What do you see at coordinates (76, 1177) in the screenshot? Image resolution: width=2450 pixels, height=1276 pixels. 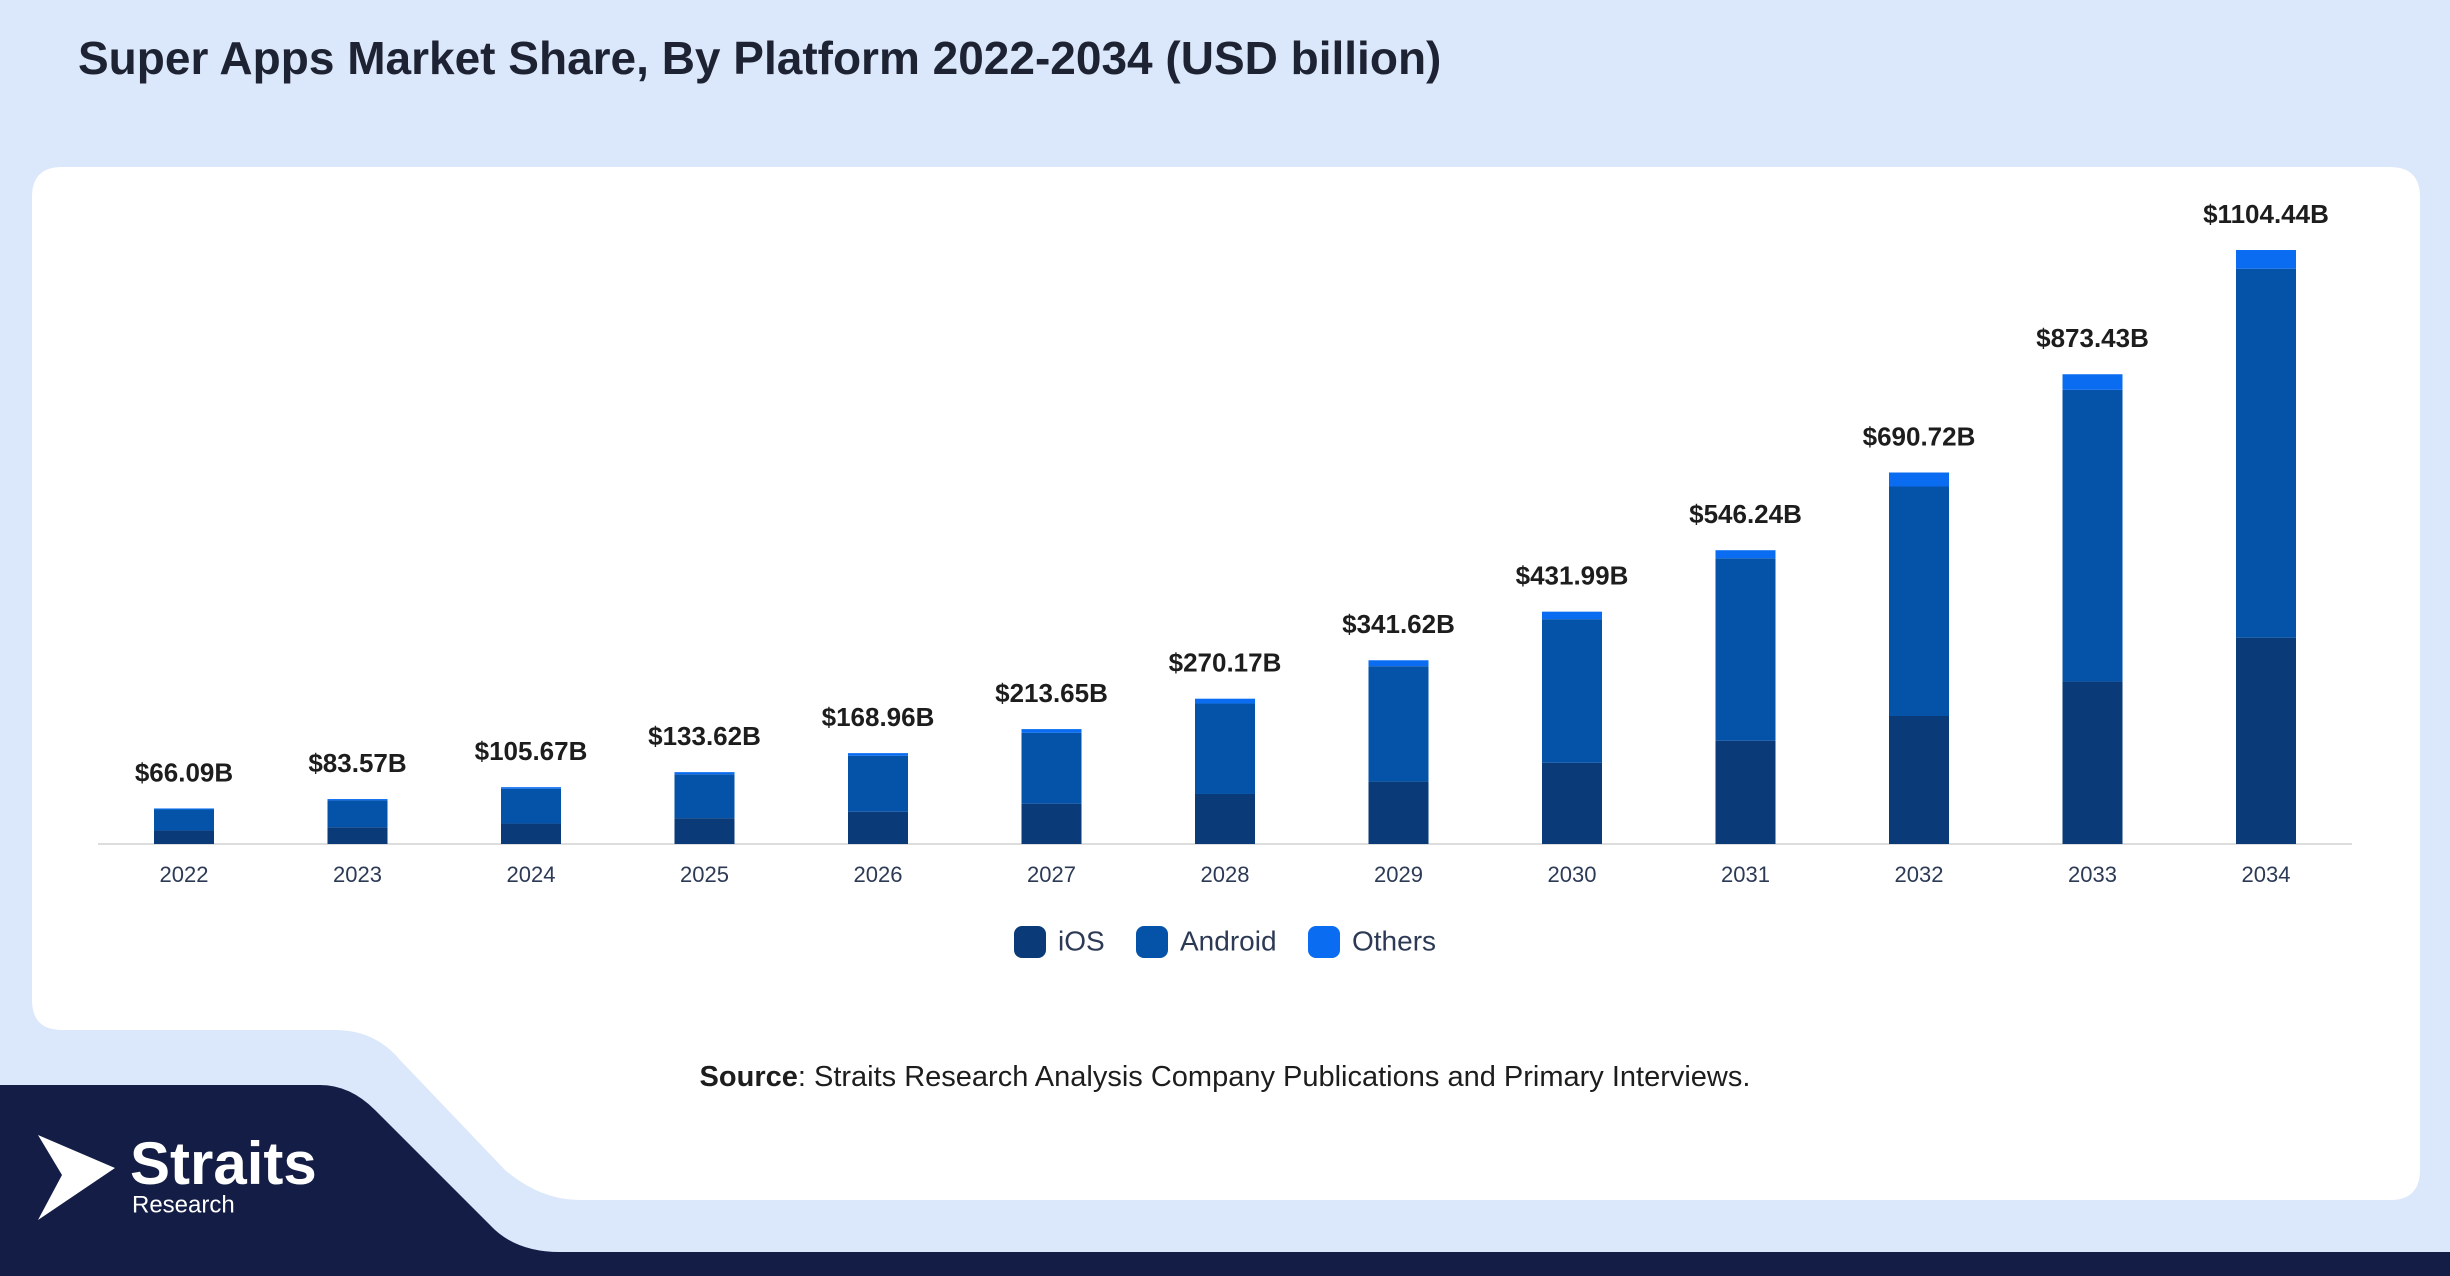 I see `logo-mark` at bounding box center [76, 1177].